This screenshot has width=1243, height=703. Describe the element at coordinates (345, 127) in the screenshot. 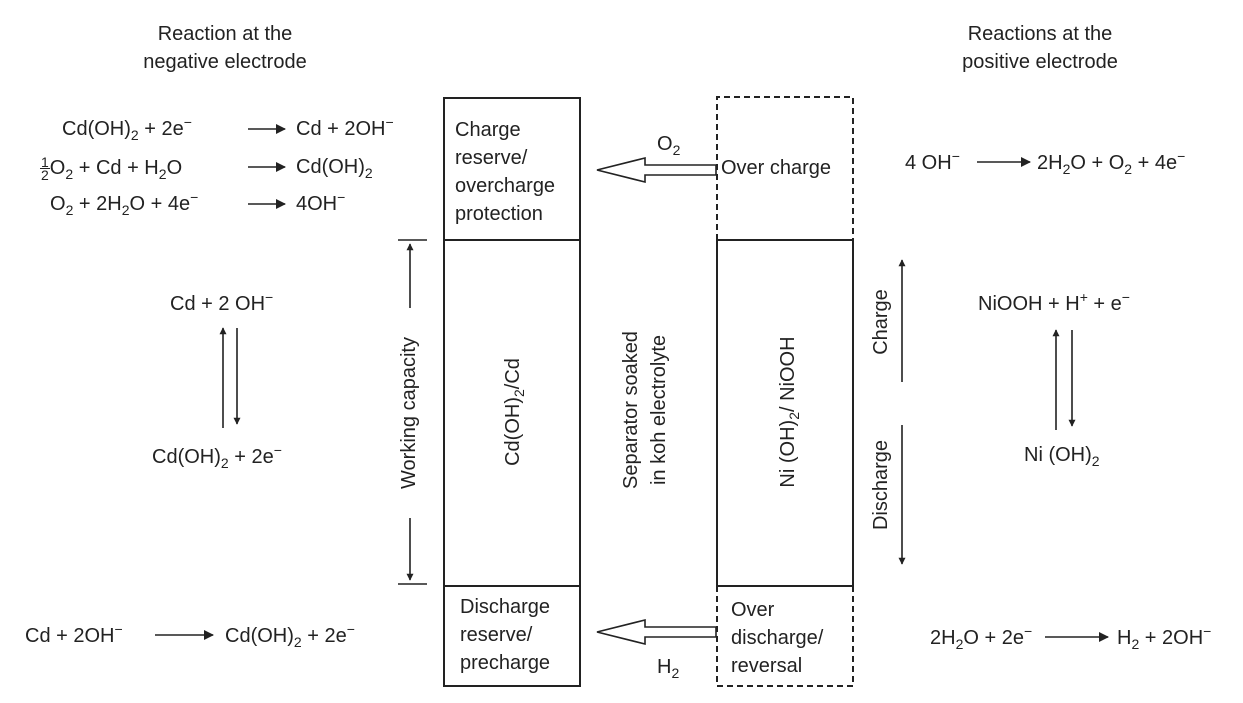

I see `reaction-n1-rhs: Cd + 2OH−` at that location.